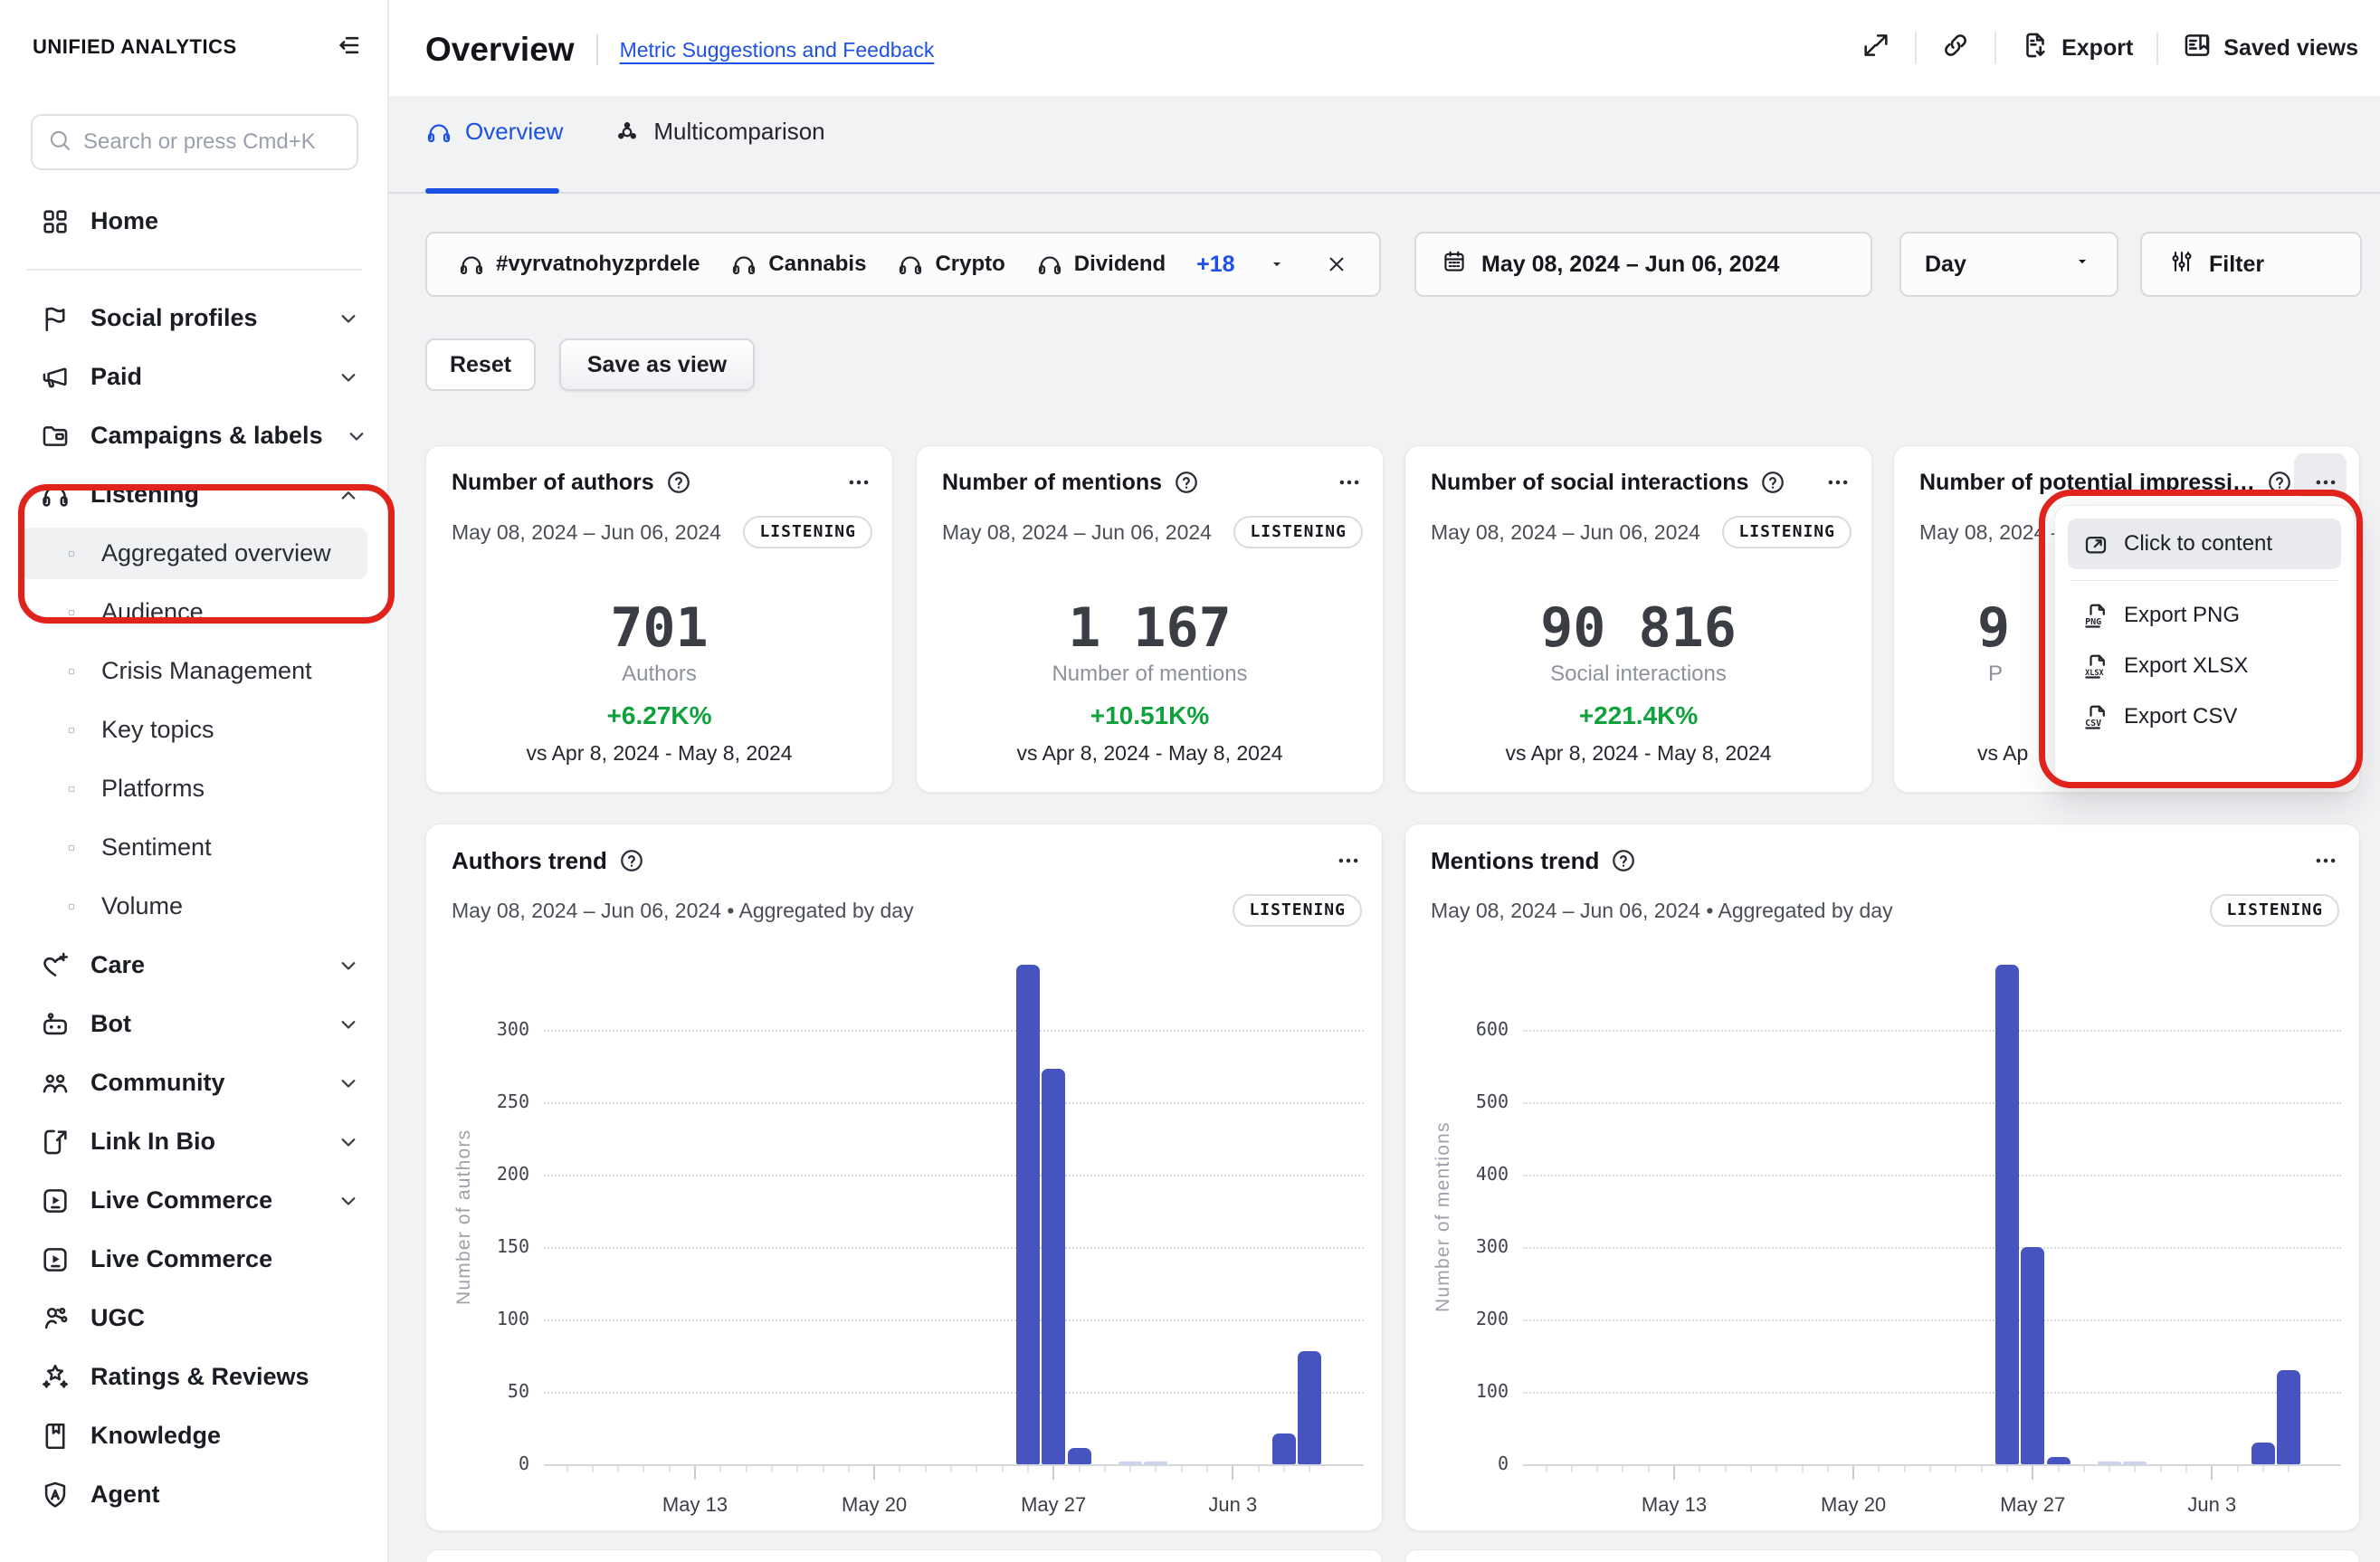  What do you see at coordinates (194, 847) in the screenshot?
I see `sidebar-item-sentiment: Sentiment` at bounding box center [194, 847].